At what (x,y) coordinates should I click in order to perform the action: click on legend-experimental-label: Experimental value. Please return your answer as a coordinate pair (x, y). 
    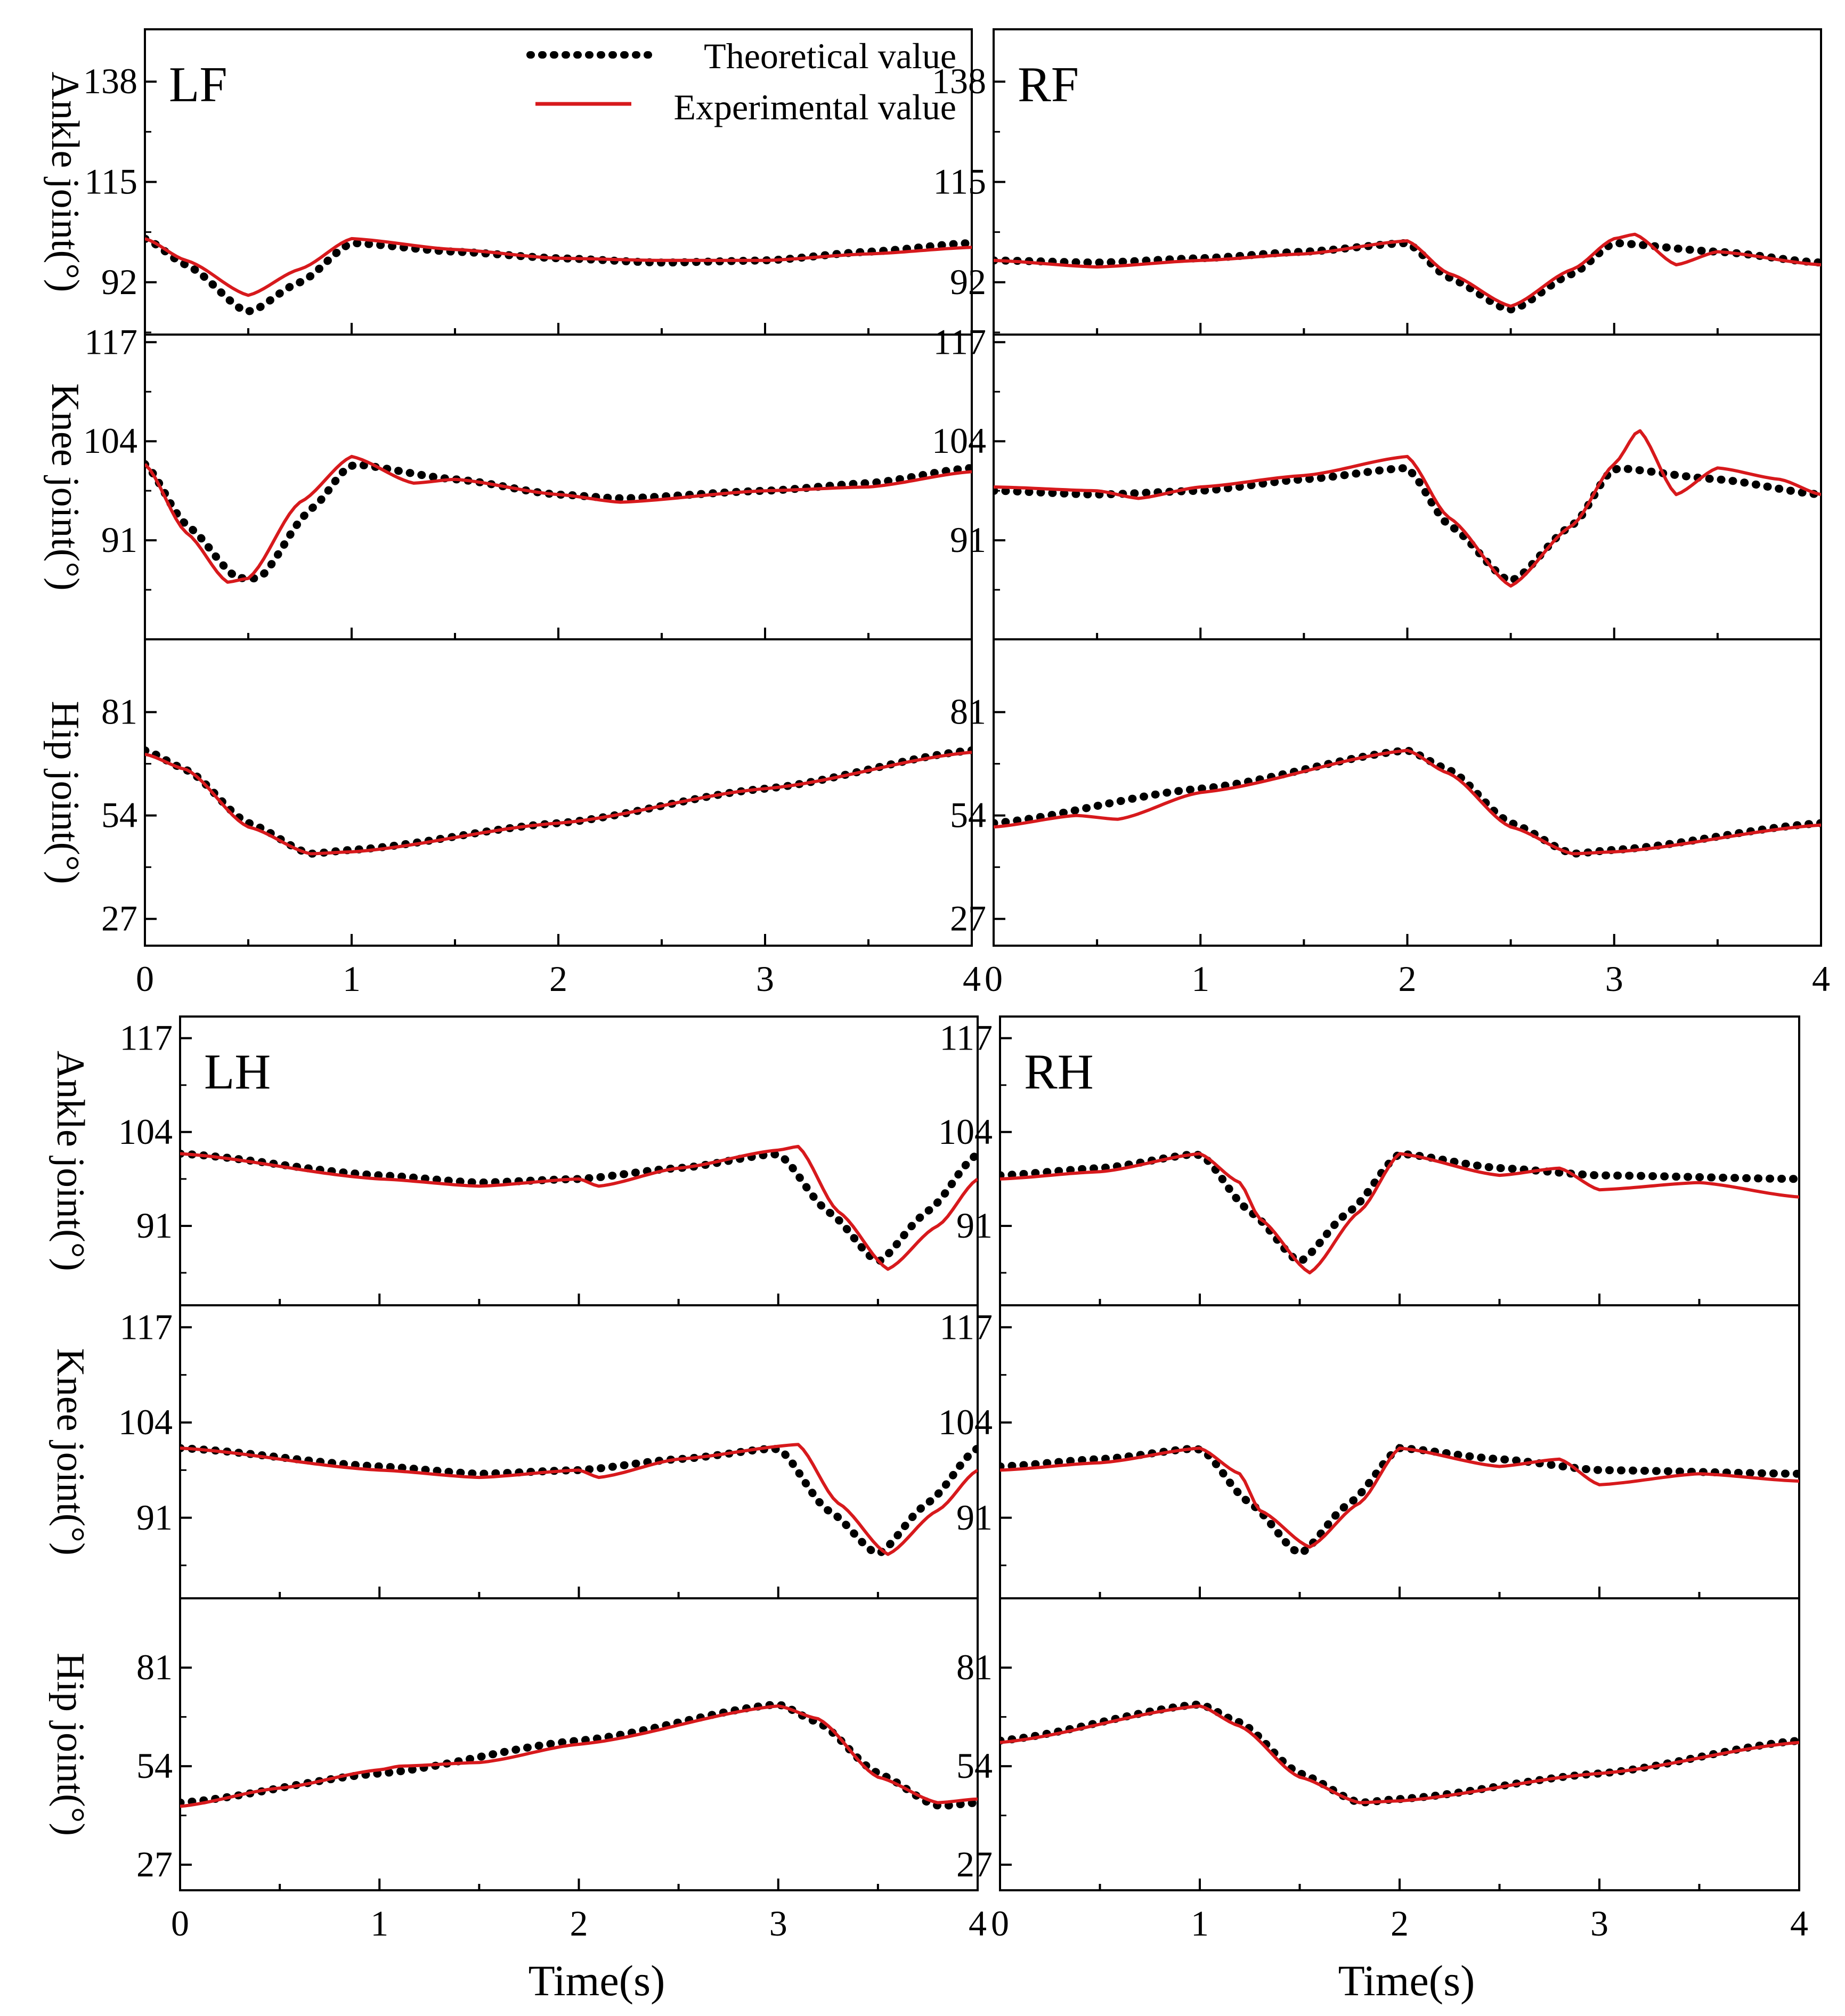
    Looking at the image, I should click on (814, 107).